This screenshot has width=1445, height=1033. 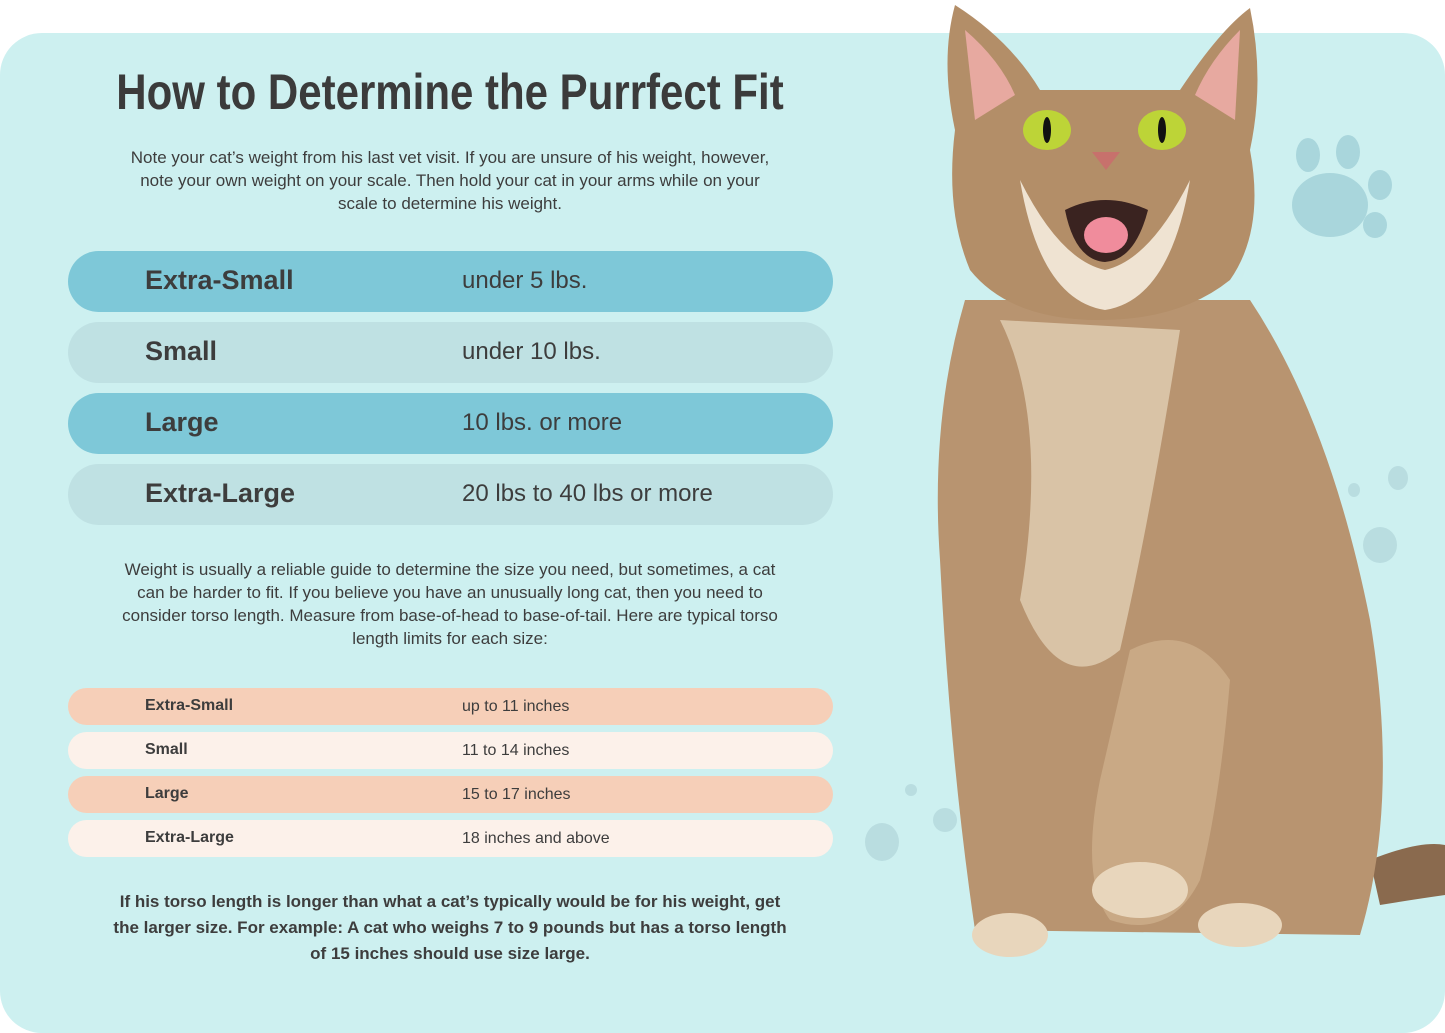 What do you see at coordinates (1342, 186) in the screenshot?
I see `paw-print-icon` at bounding box center [1342, 186].